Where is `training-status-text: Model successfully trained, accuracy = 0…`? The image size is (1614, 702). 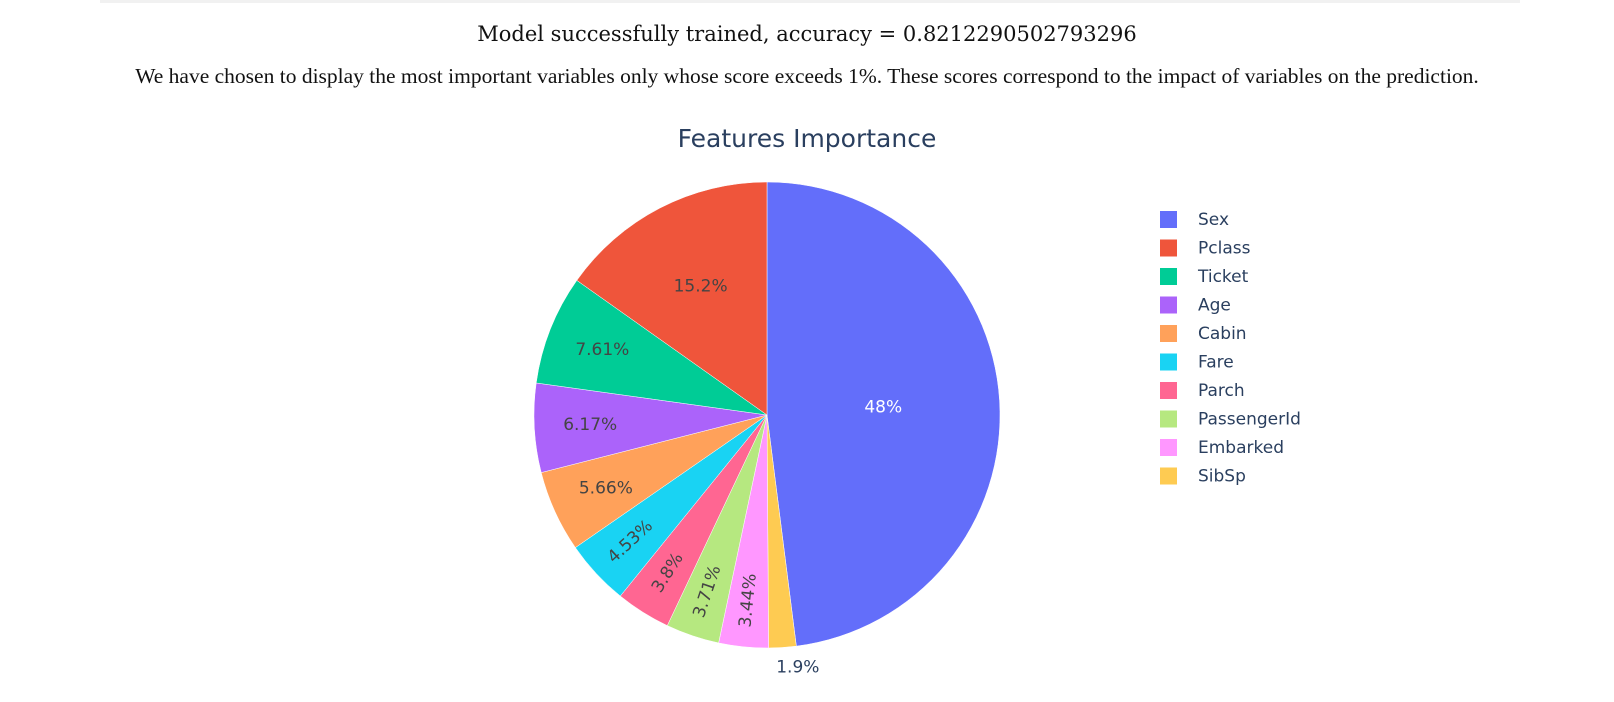 training-status-text: Model successfully trained, accuracy = 0… is located at coordinates (807, 34).